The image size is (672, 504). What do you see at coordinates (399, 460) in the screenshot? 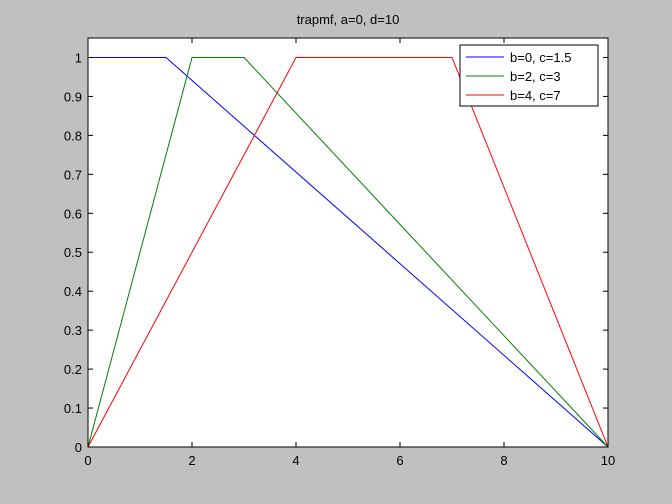
I see `x-tick-label: 6` at bounding box center [399, 460].